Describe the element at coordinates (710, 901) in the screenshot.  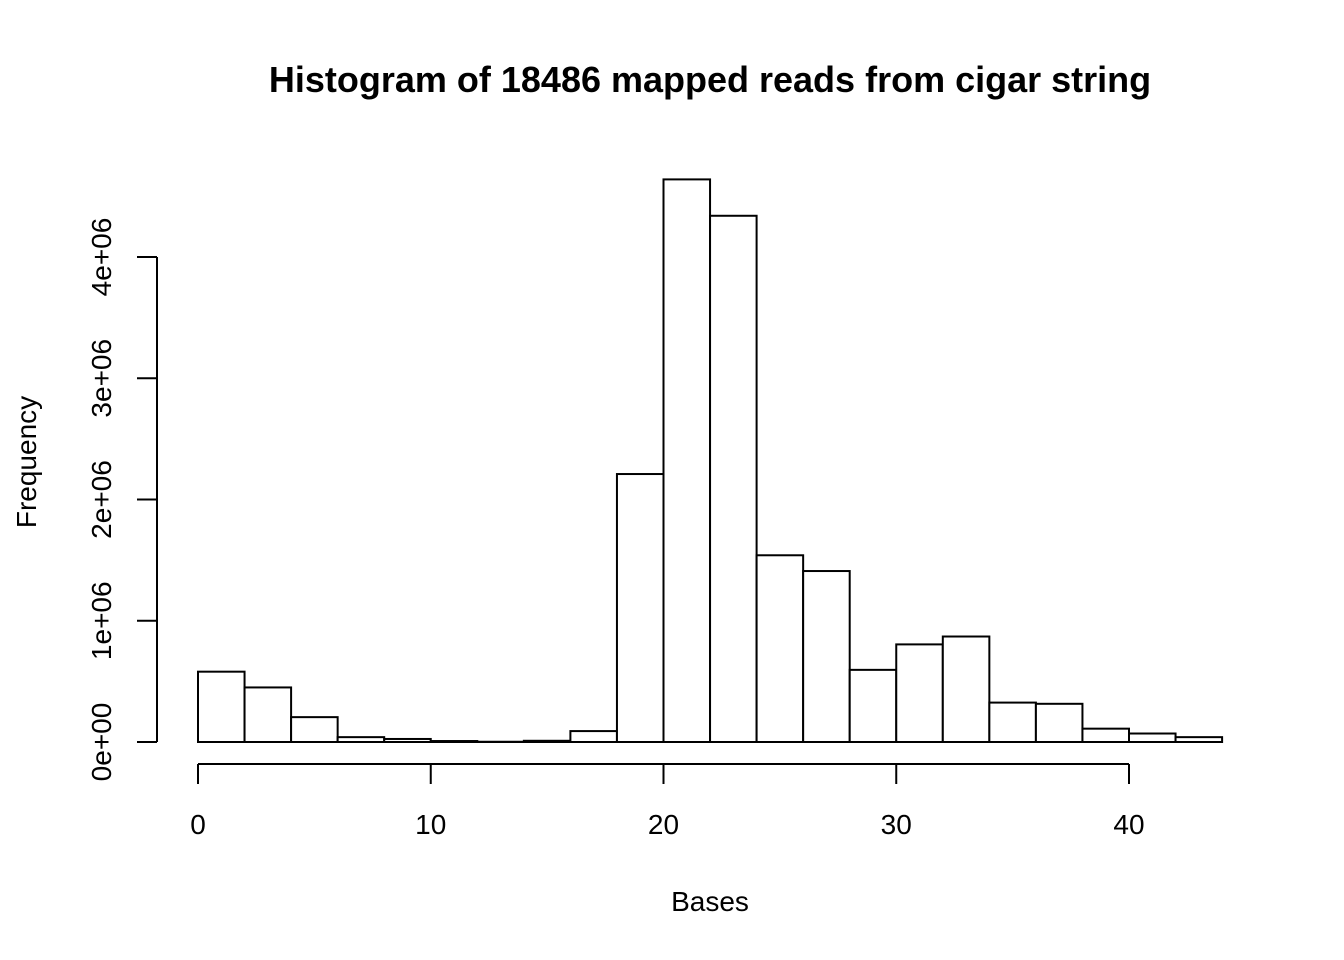
I see `x-axis-label: Bases` at that location.